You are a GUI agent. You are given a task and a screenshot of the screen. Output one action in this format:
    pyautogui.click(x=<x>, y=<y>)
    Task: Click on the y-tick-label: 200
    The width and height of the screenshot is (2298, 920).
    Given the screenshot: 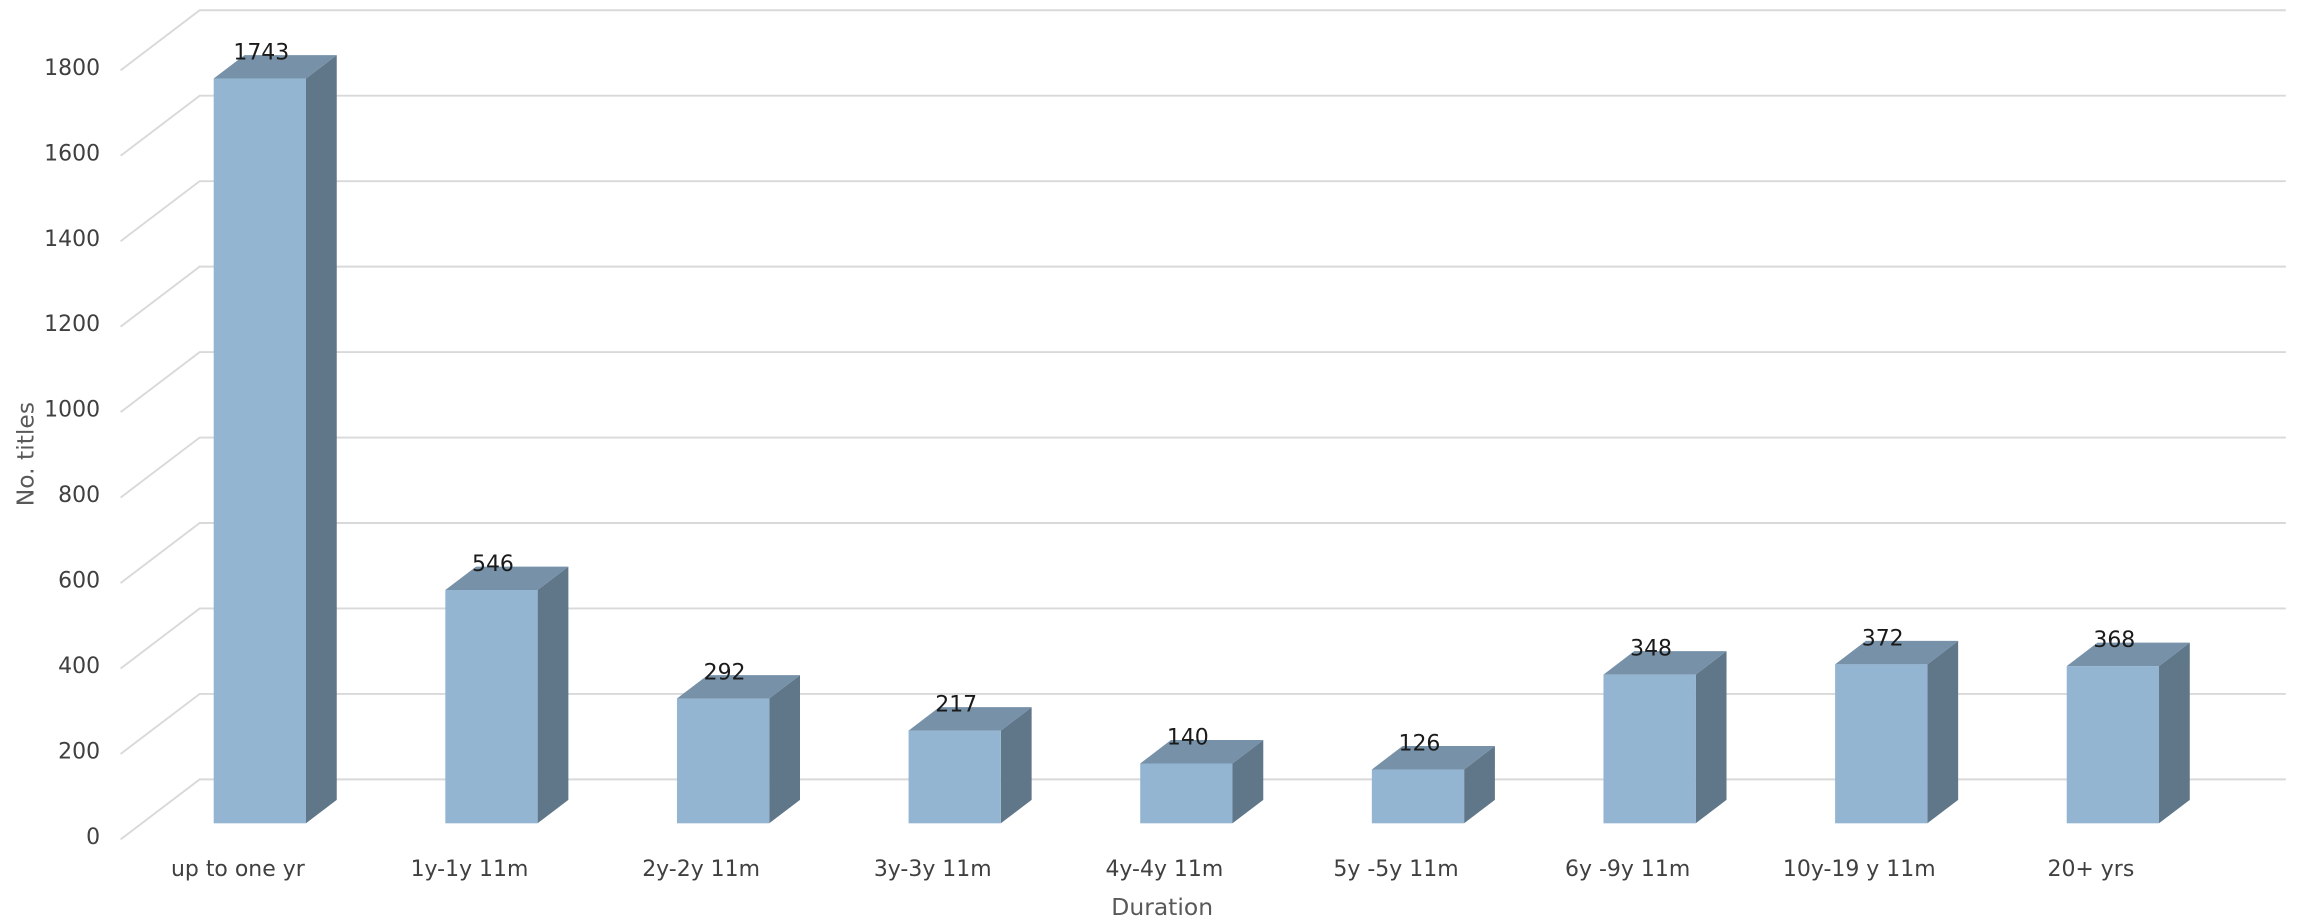 What is the action you would take?
    pyautogui.click(x=79, y=752)
    